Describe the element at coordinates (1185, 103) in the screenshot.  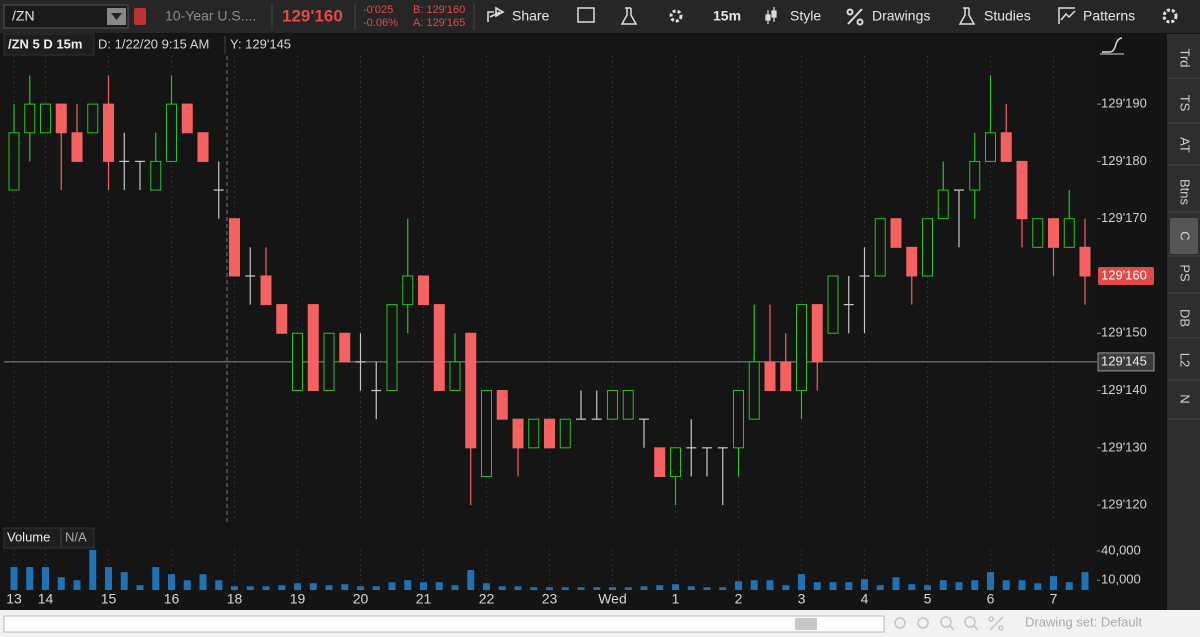
I see `sidebar-tab: TS` at that location.